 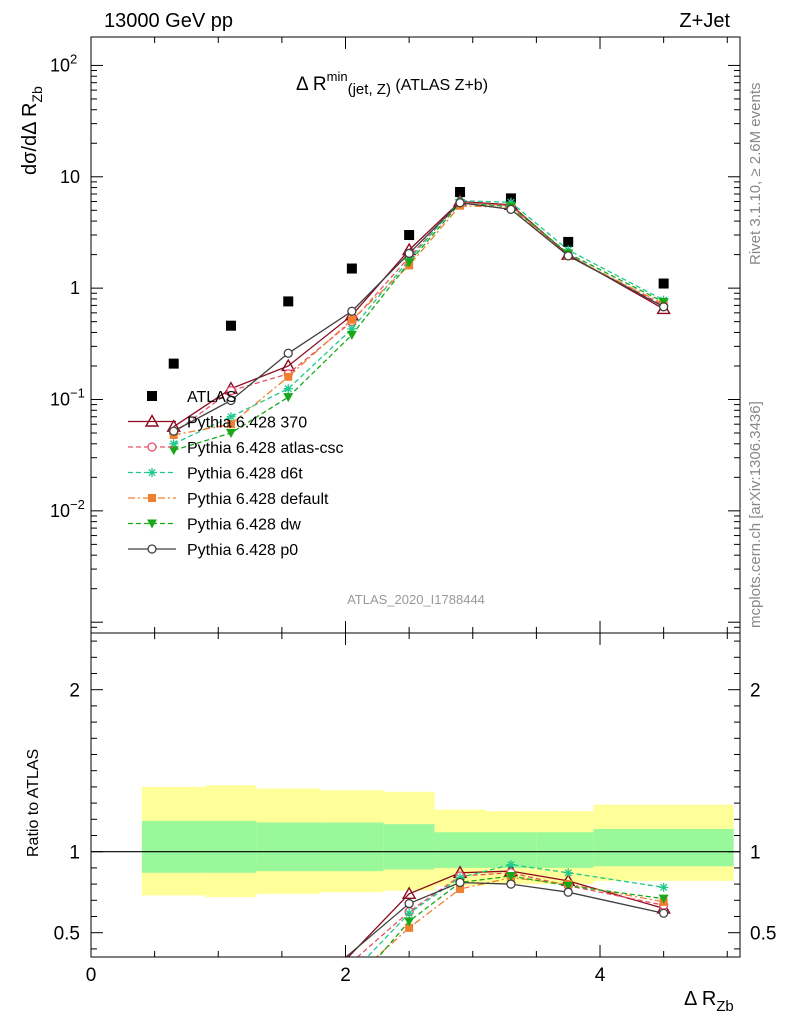 What do you see at coordinates (392, 83) in the screenshot?
I see `main-title: Δ Rmin(jet, Z) (ATLAS Z+b)` at bounding box center [392, 83].